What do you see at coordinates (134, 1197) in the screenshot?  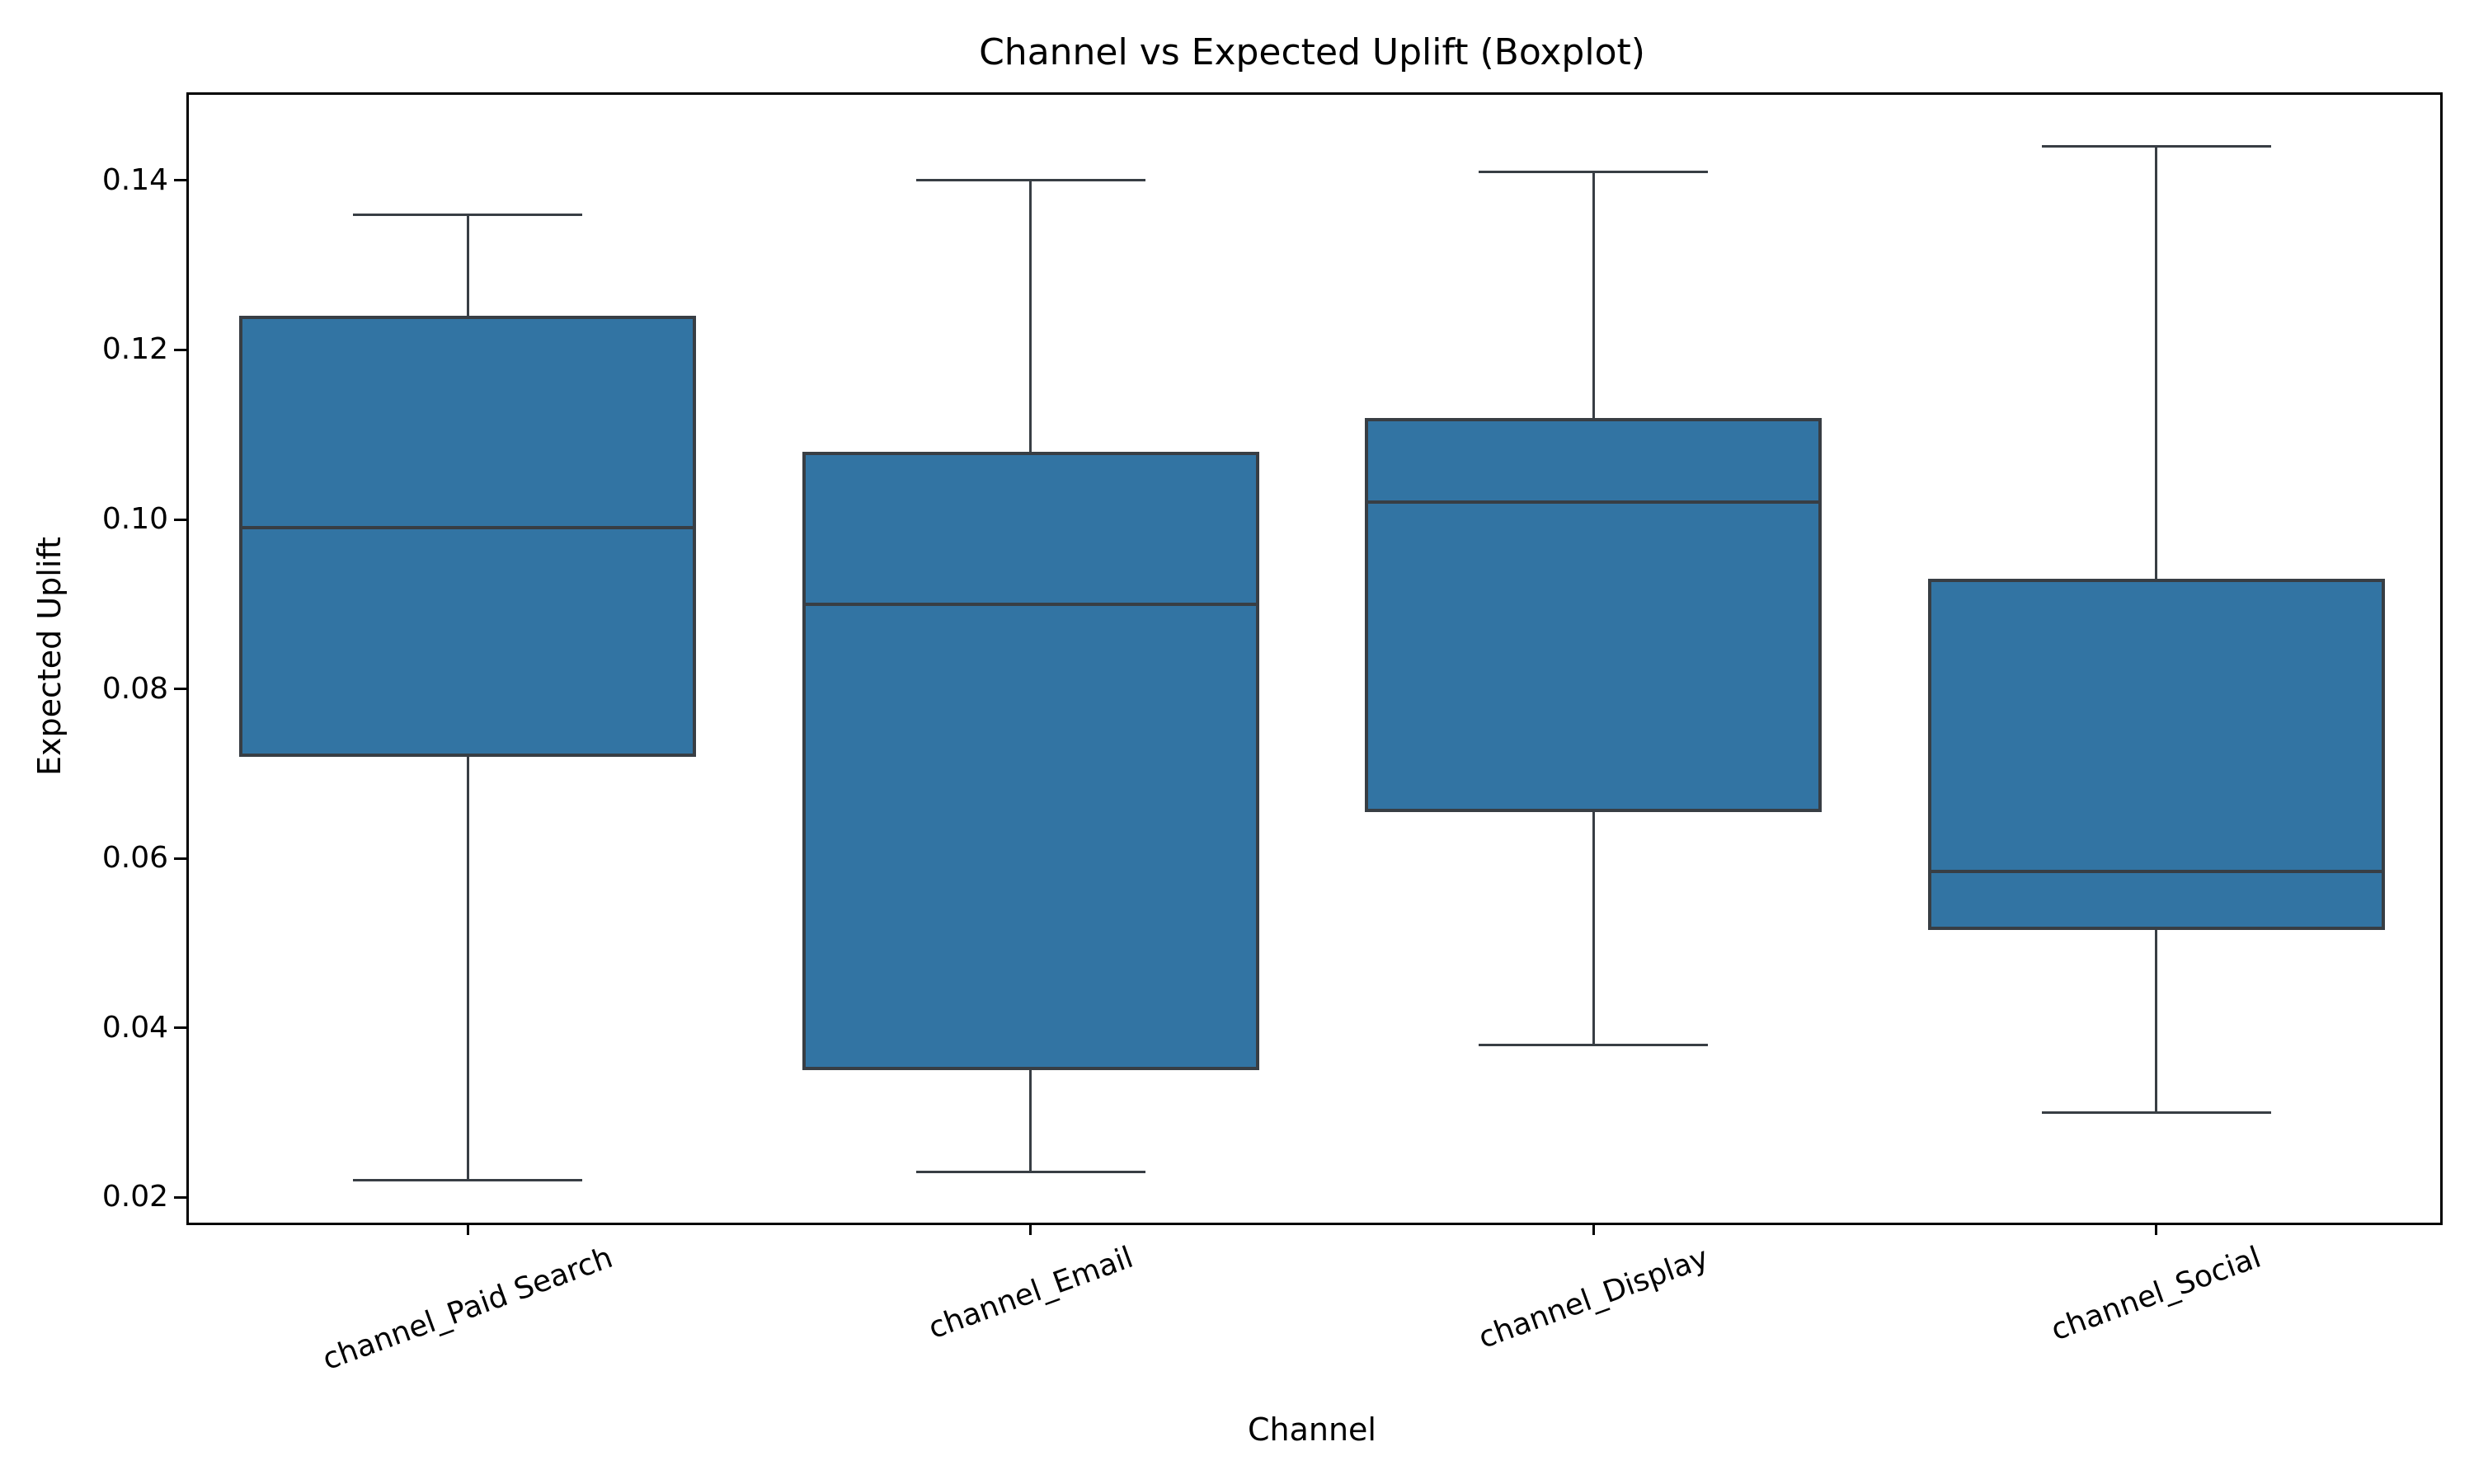 I see `y-tick-label: 0.02` at bounding box center [134, 1197].